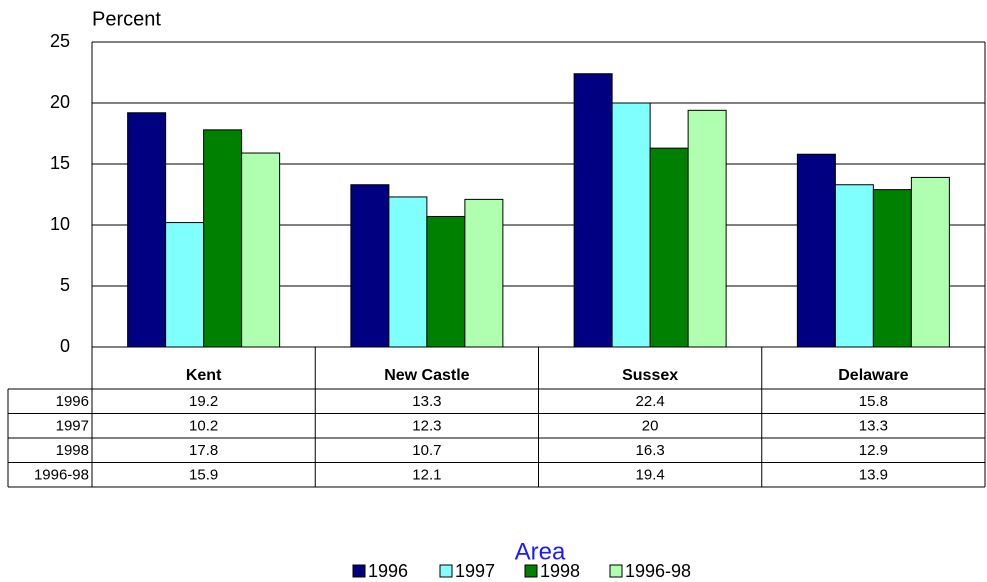 This screenshot has height=582, width=987. I want to click on y-tick-label: 5, so click(65, 285).